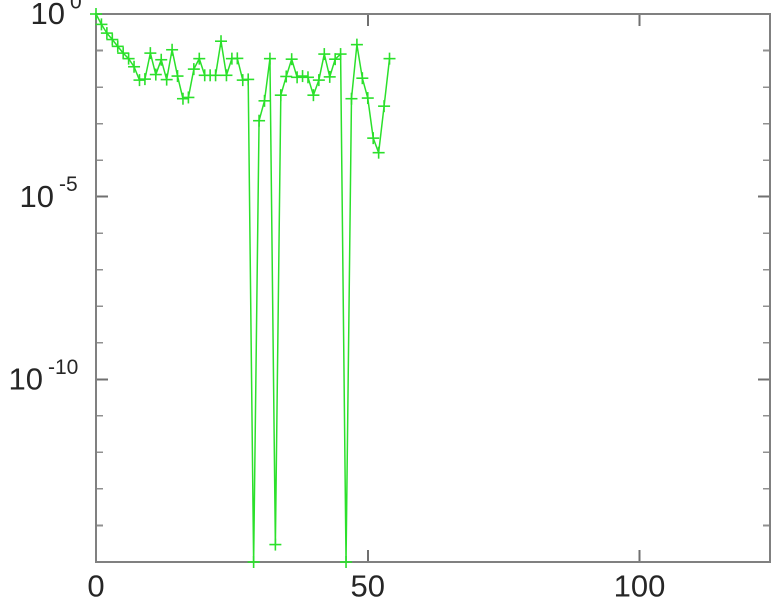 This screenshot has height=600, width=777. I want to click on x-tick-label: 100, so click(640, 584).